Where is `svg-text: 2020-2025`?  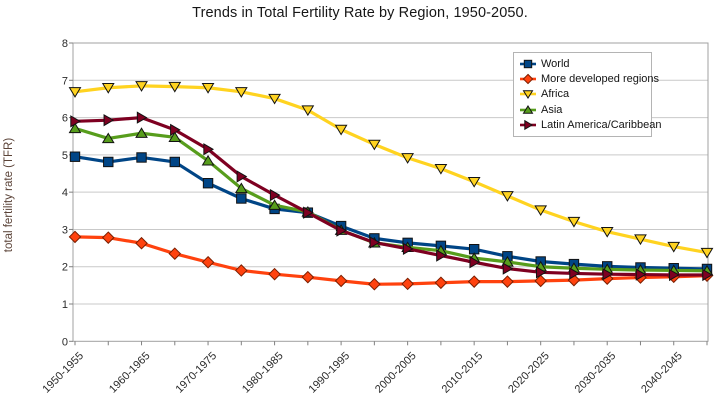 svg-text: 2020-2025 is located at coordinates (529, 373).